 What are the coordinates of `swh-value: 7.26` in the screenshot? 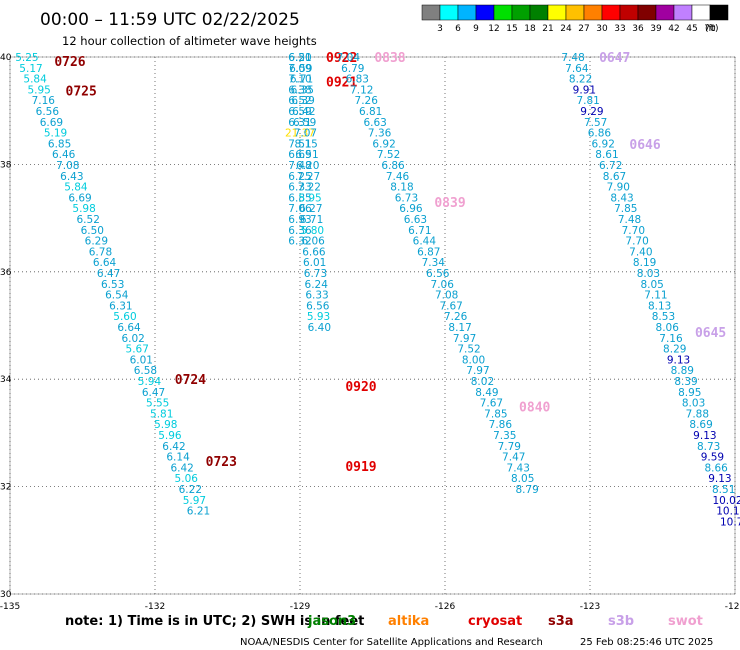 It's located at (367, 101).